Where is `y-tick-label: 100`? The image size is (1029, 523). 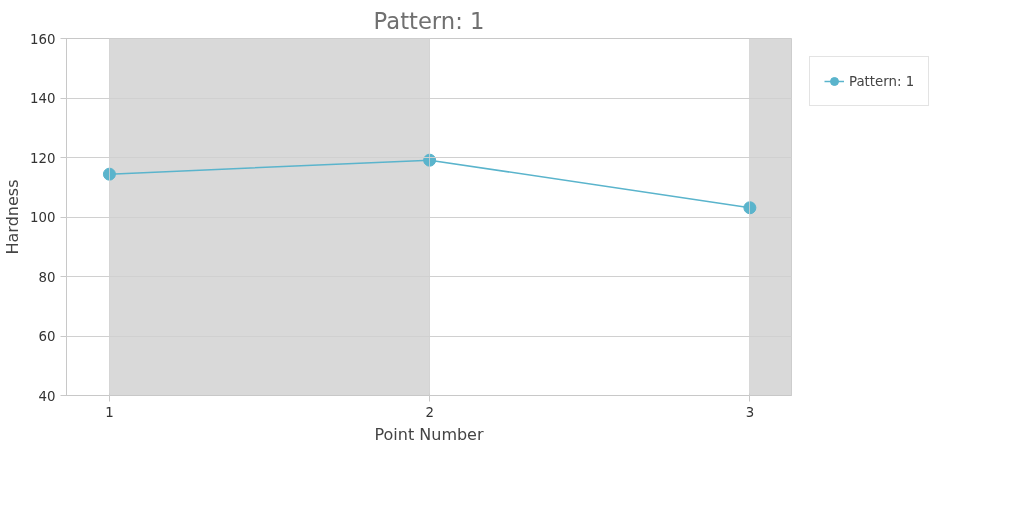
y-tick-label: 100 is located at coordinates (43, 217).